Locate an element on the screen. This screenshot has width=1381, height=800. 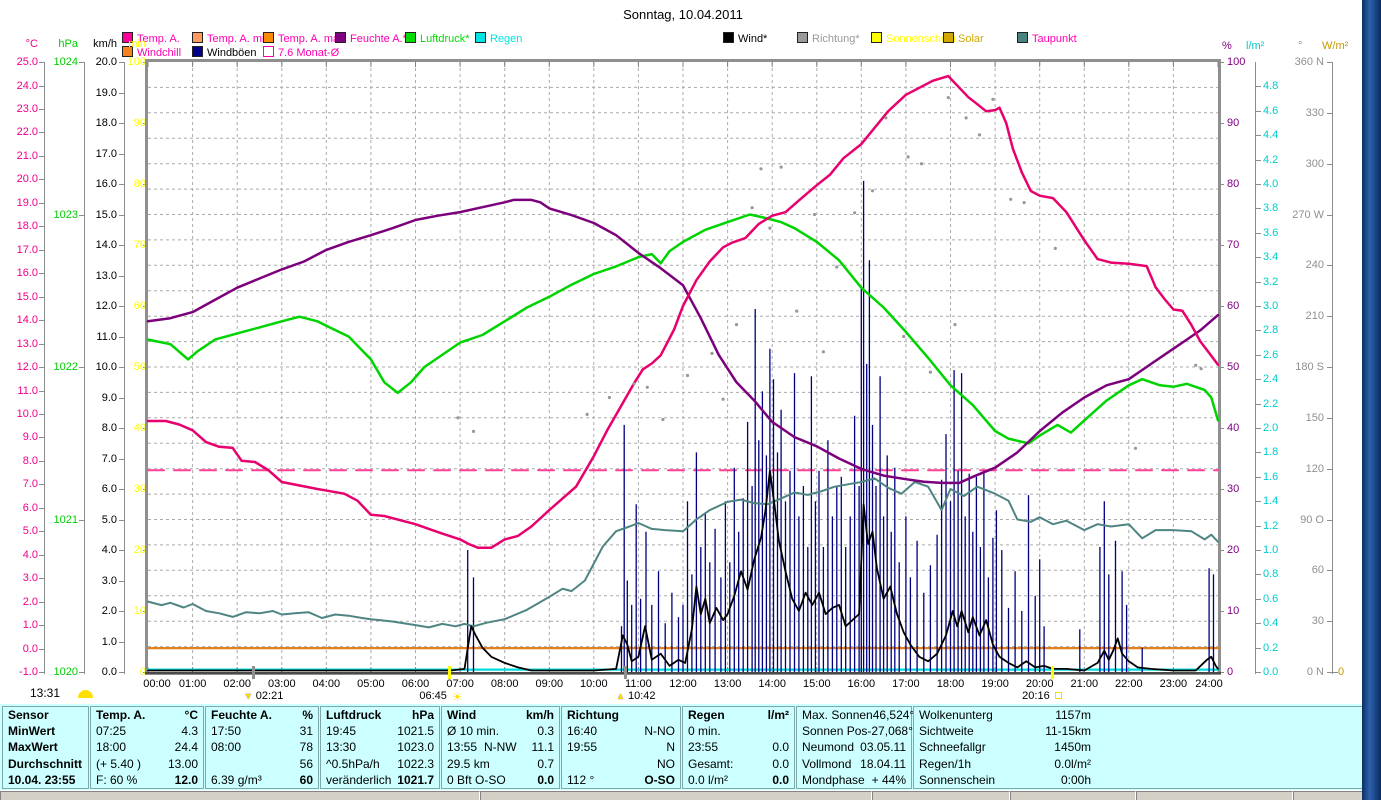
windspeed-axis-tick-label: 3.0 is located at coordinates (109, 580).